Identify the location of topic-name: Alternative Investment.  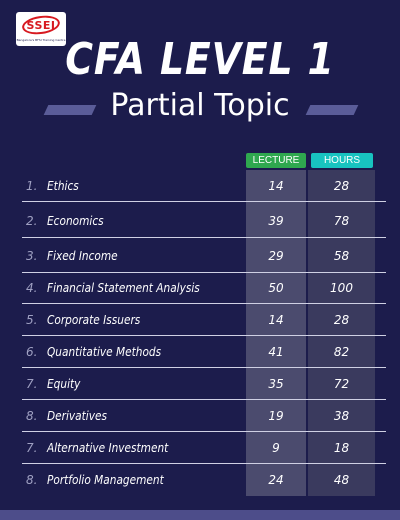
(108, 448).